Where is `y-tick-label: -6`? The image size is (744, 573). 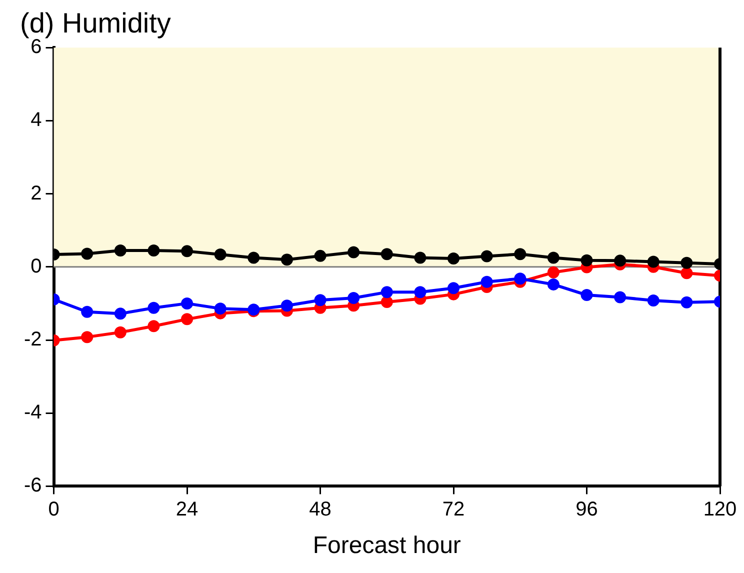
y-tick-label: -6 is located at coordinates (33, 485).